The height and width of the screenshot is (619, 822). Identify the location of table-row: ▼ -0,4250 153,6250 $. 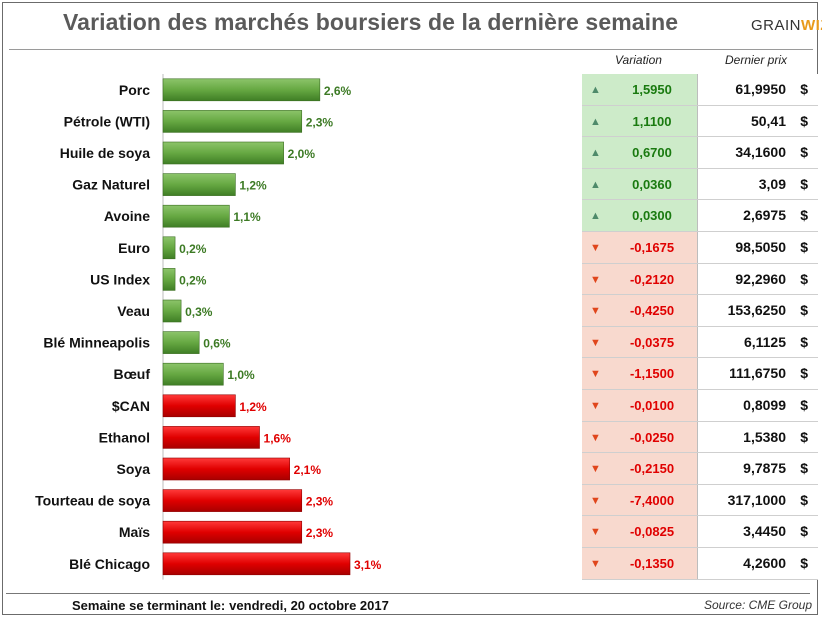
(700, 311).